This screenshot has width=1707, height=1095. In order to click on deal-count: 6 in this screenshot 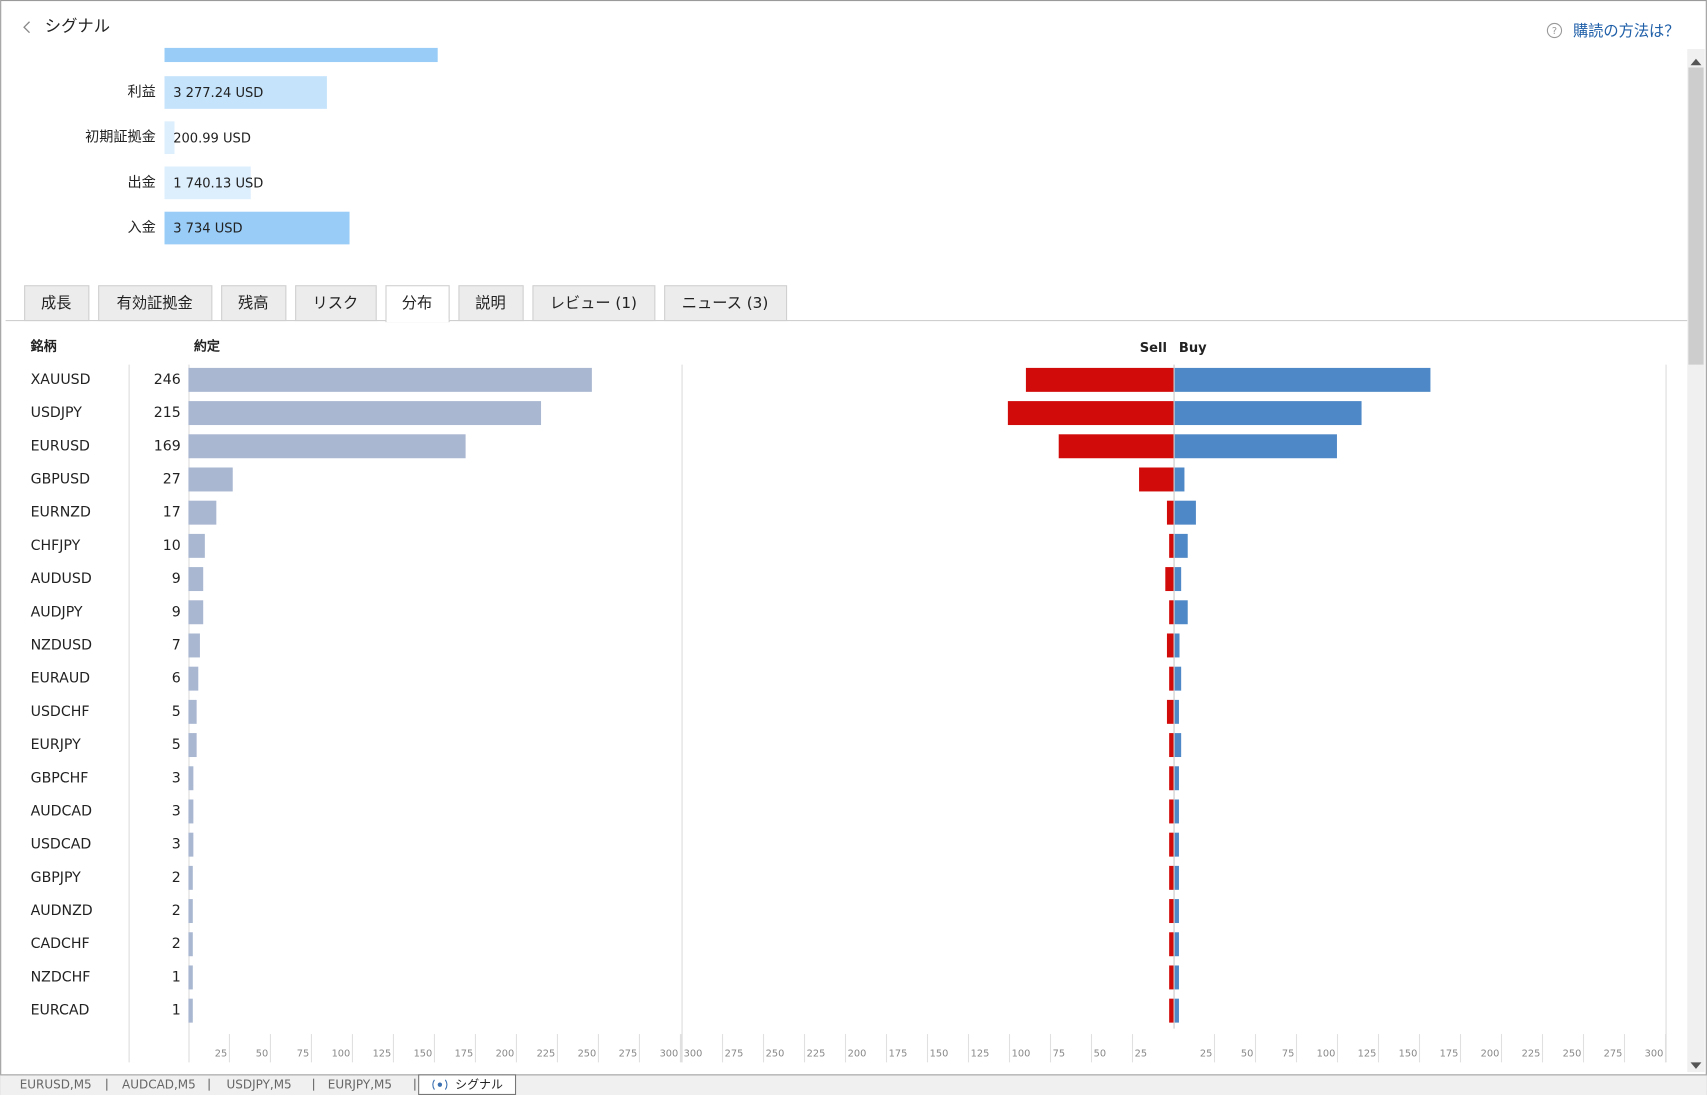, I will do `click(176, 679)`.